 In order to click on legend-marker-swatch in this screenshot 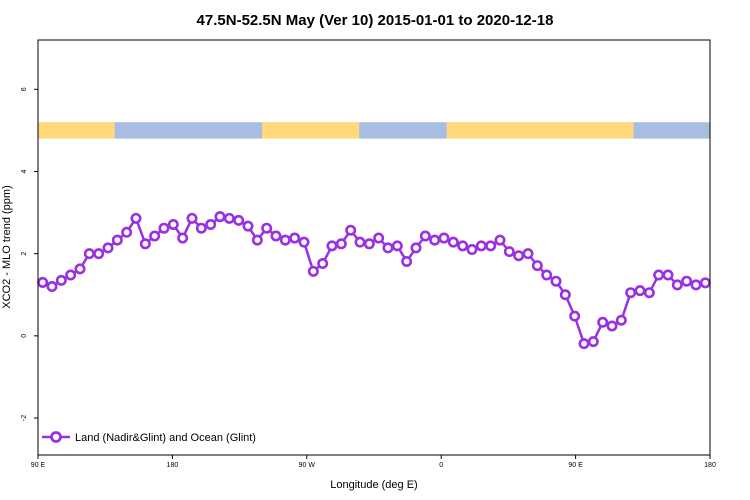, I will do `click(56, 437)`.